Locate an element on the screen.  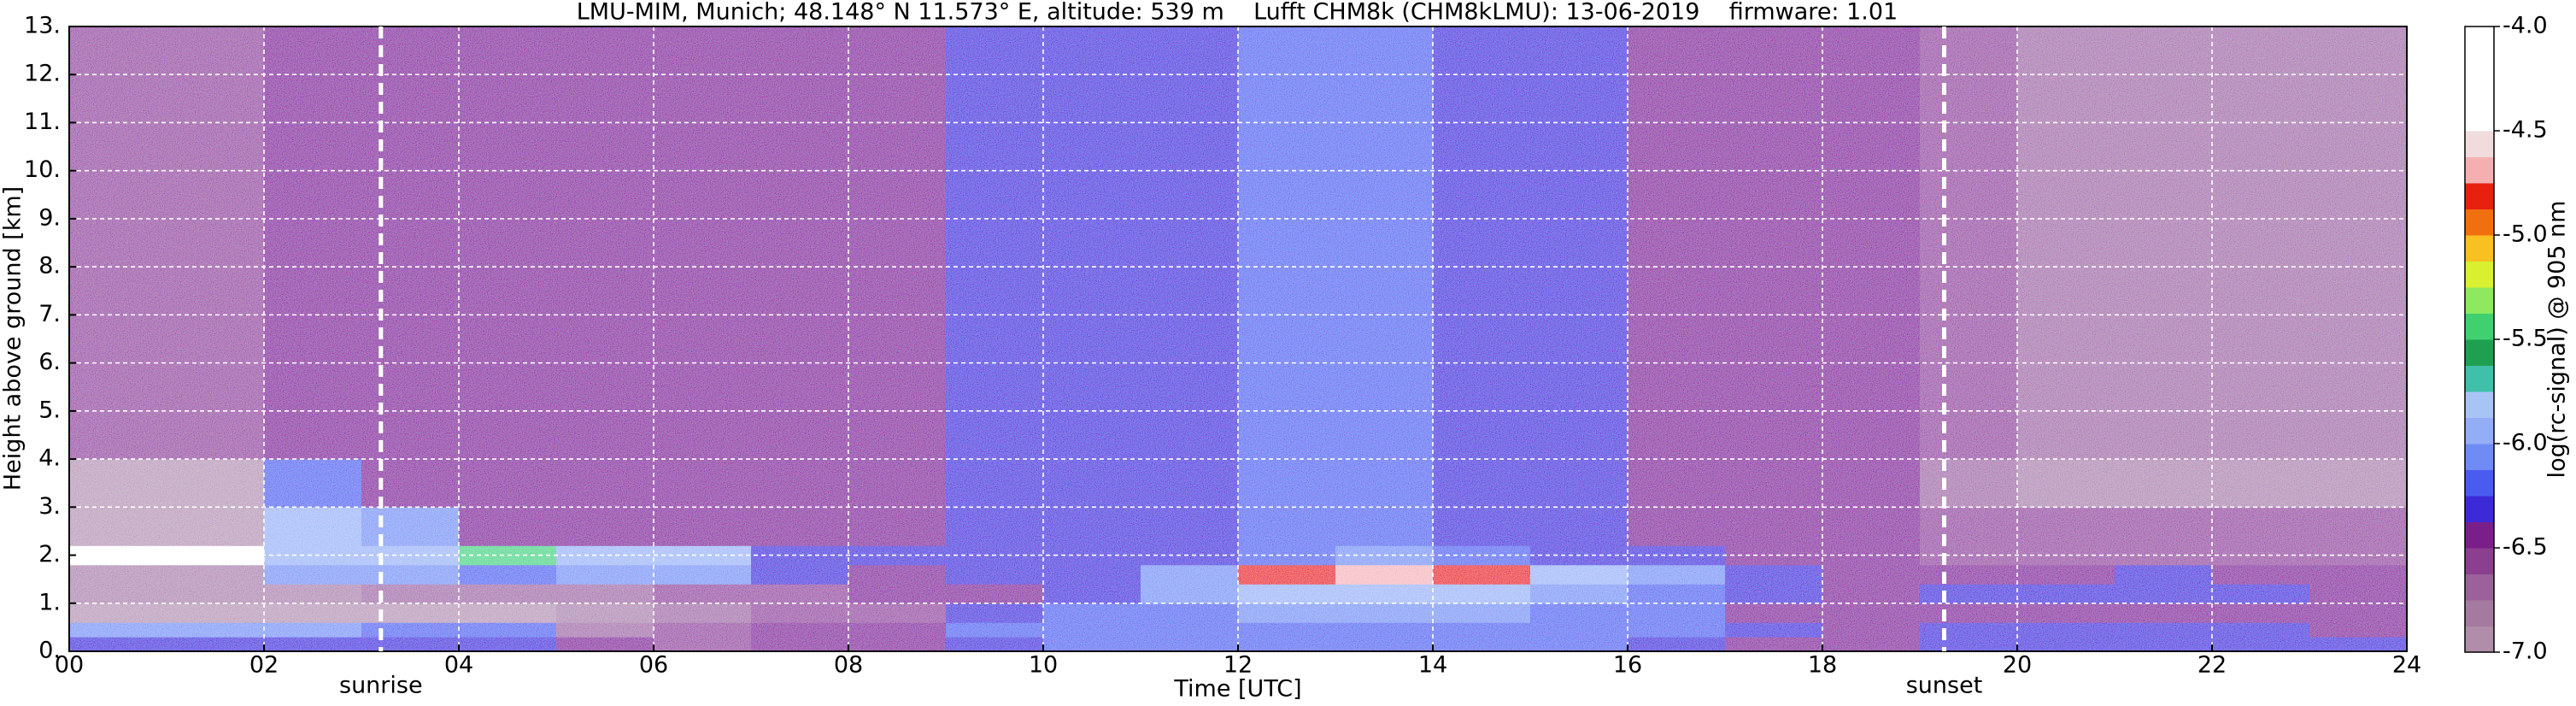
colorbar-tick-label: -6.5 is located at coordinates (2525, 547).